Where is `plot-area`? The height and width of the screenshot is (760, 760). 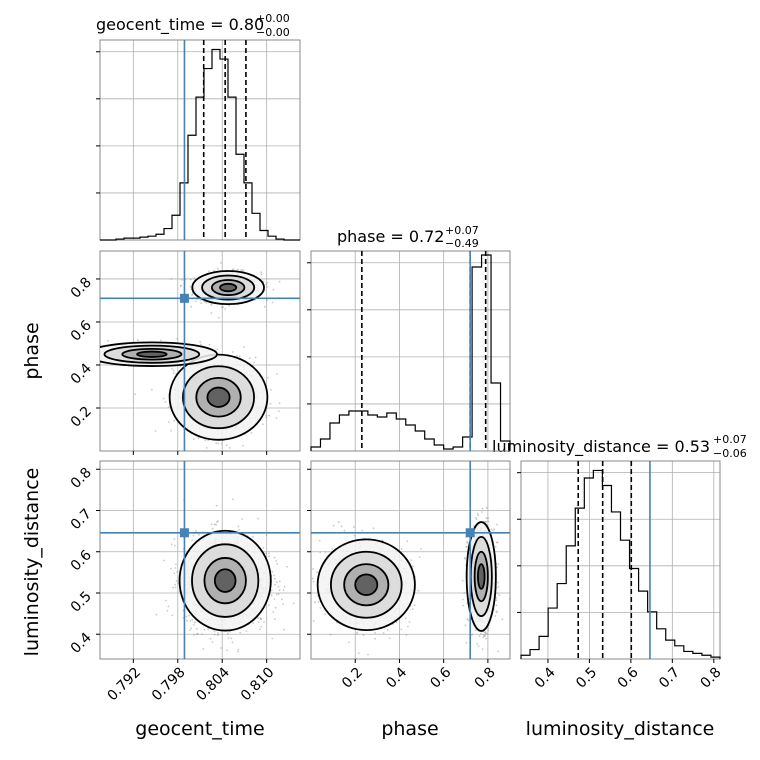 plot-area is located at coordinates (178, 358).